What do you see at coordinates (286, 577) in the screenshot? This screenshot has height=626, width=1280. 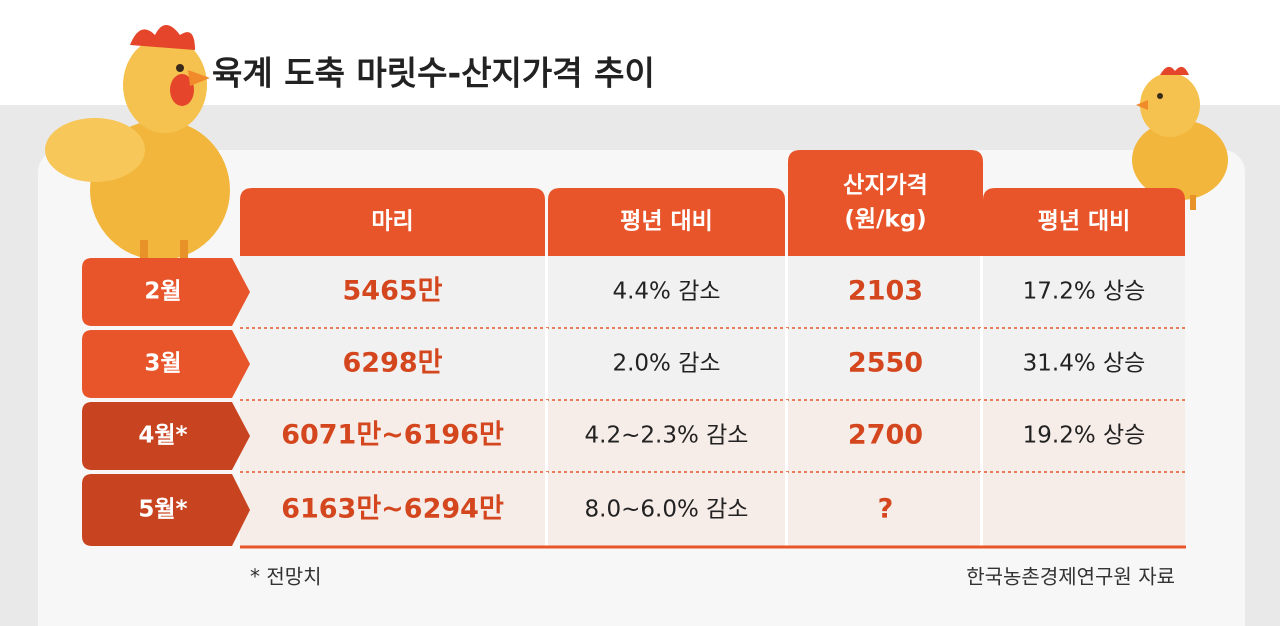 I see `footnote: * 전망치` at bounding box center [286, 577].